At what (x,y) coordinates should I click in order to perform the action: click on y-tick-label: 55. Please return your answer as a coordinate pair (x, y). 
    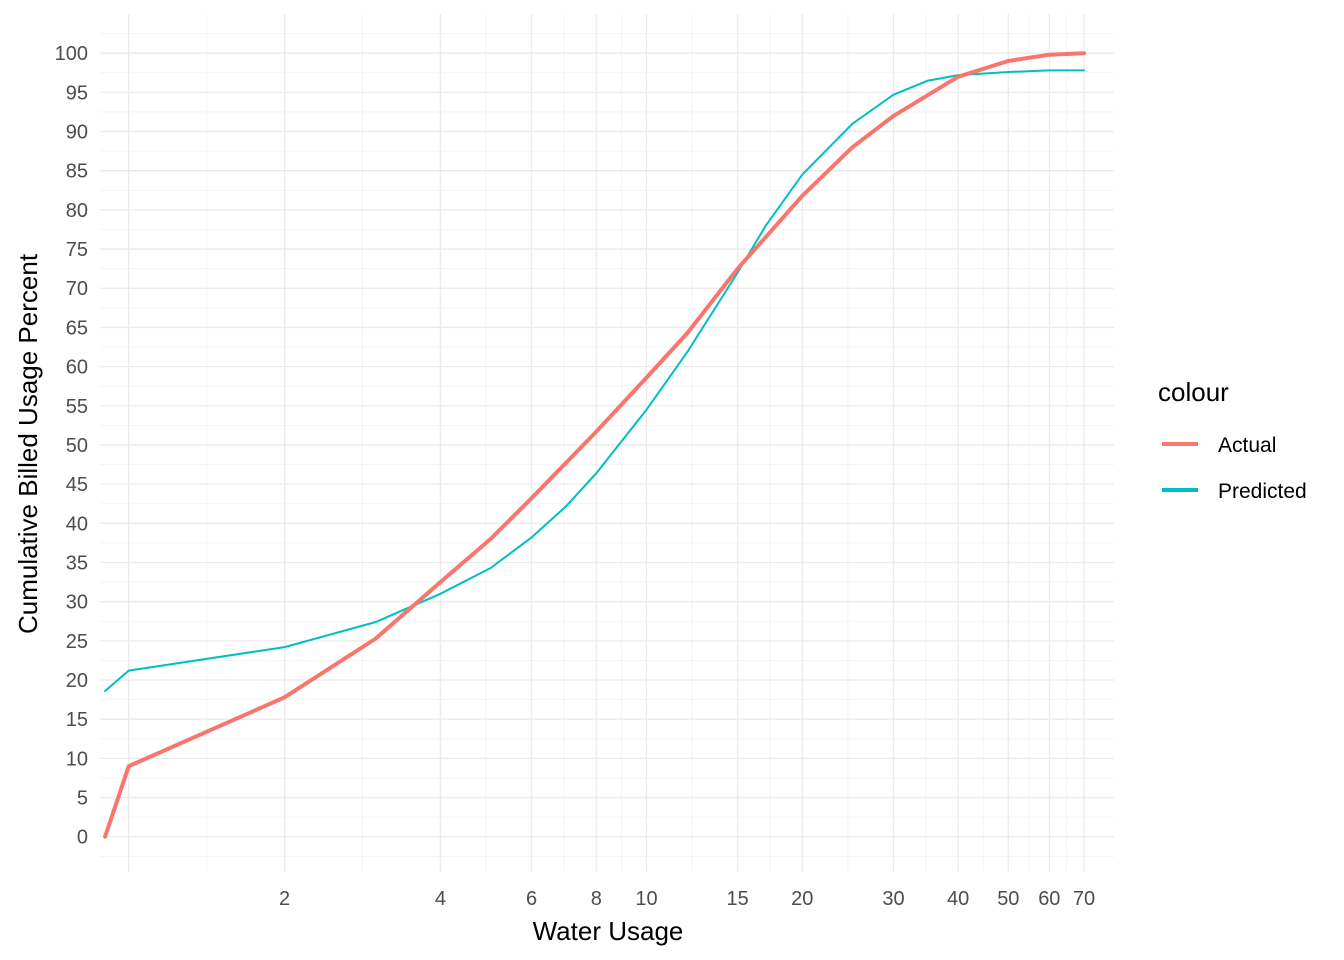
    Looking at the image, I should click on (77, 407).